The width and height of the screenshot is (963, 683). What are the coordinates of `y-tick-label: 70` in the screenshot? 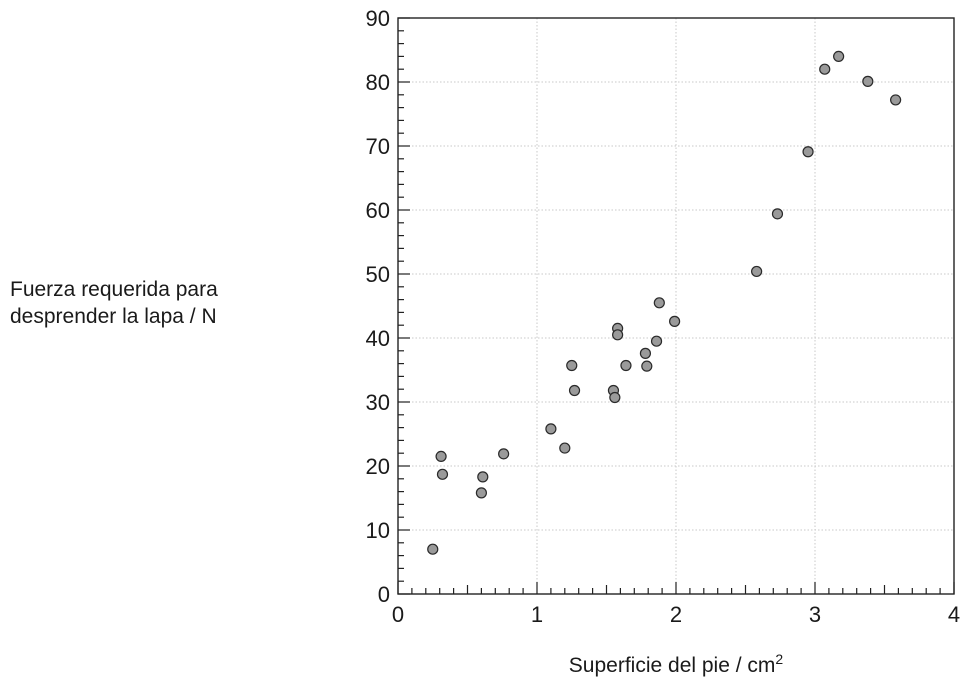 It's located at (378, 146).